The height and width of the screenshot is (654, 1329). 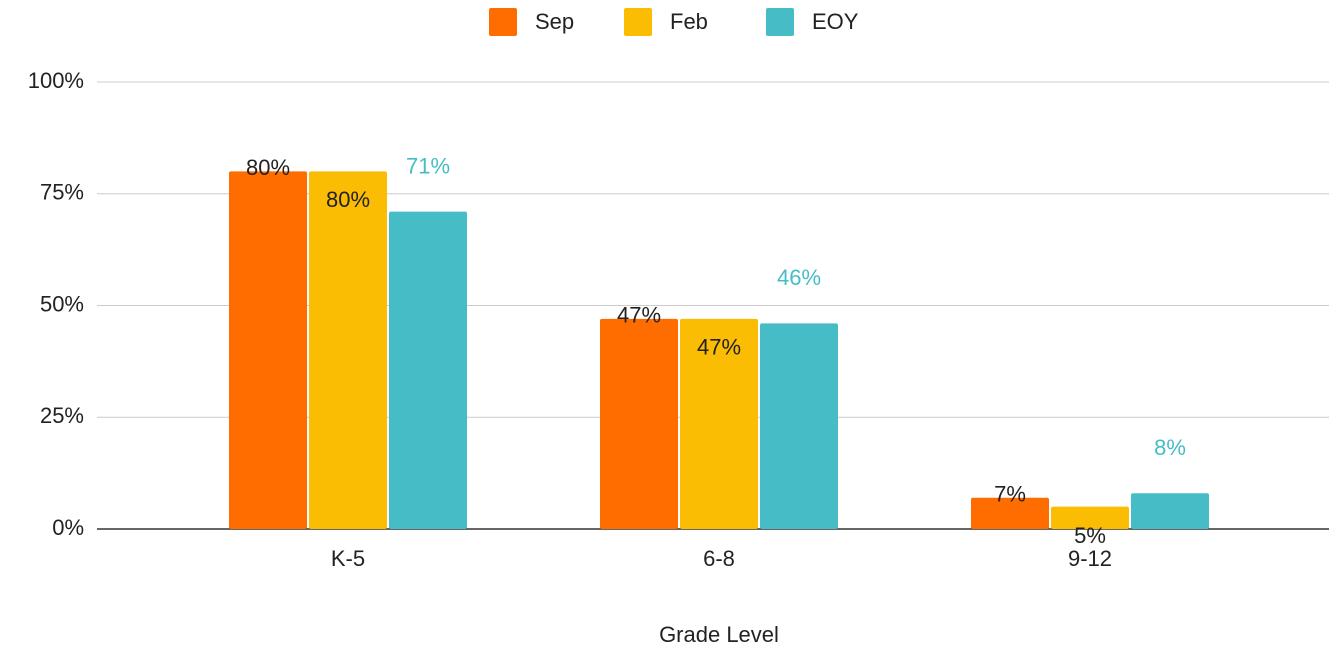 What do you see at coordinates (689, 21) in the screenshot?
I see `legend-label: Feb` at bounding box center [689, 21].